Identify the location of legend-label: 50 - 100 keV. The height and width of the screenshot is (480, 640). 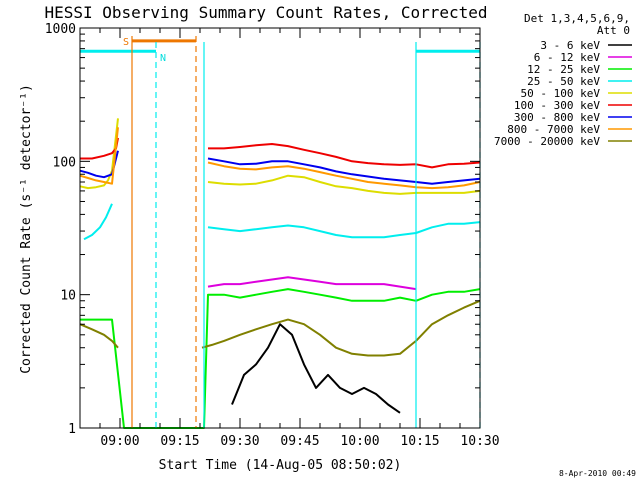
(561, 93).